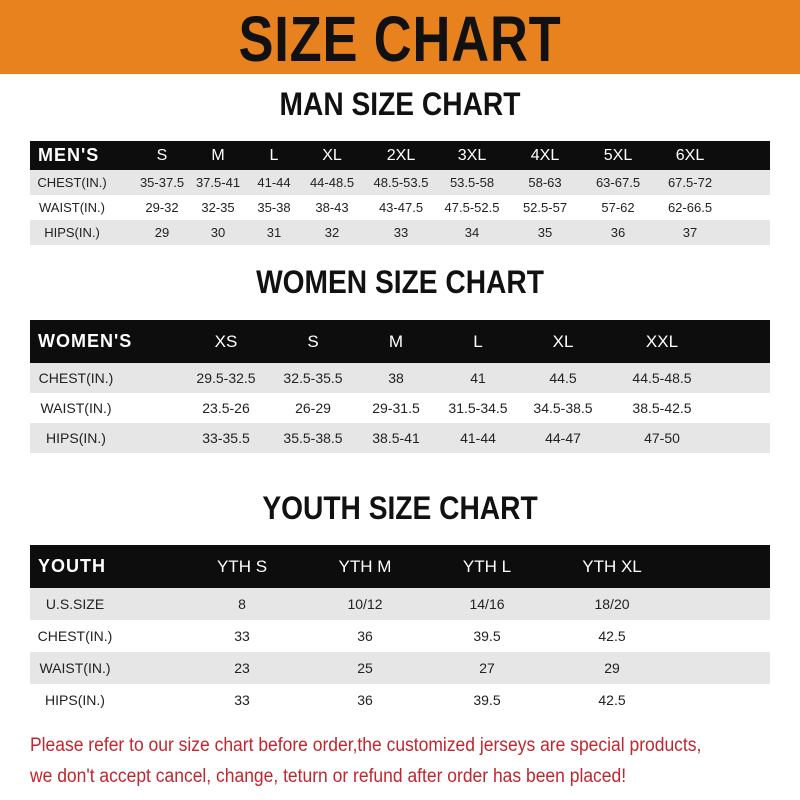 The height and width of the screenshot is (800, 800). Describe the element at coordinates (545, 155) in the screenshot. I see `size-header: 4XL` at that location.